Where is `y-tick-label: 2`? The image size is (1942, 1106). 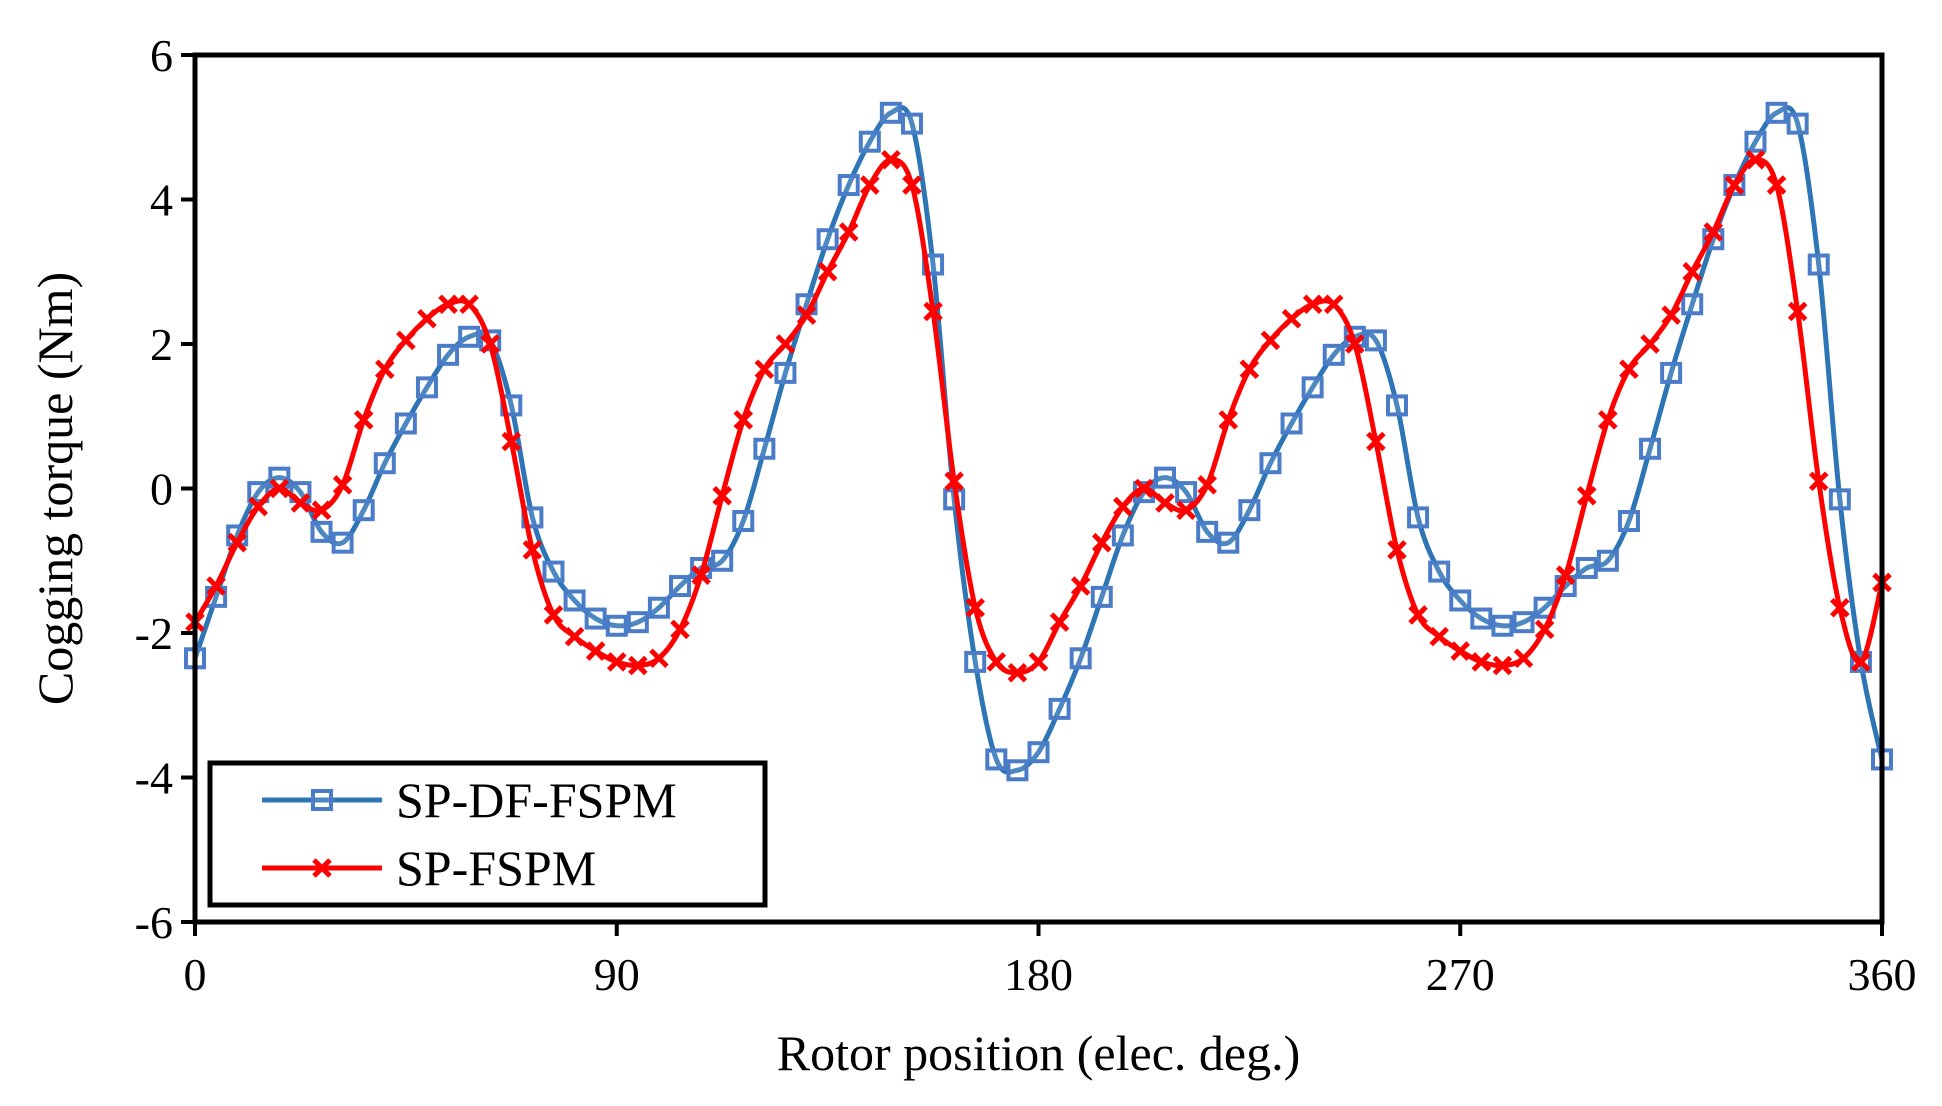 y-tick-label: 2 is located at coordinates (161, 344).